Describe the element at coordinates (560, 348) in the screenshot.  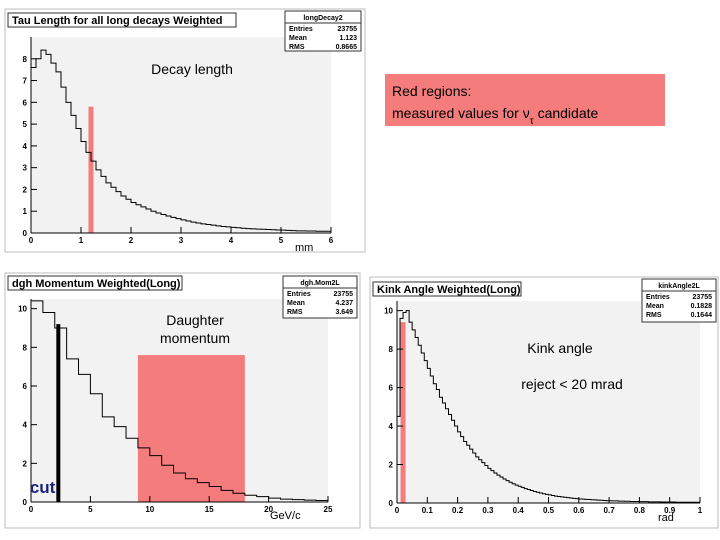
I see `annotation-line: Kink angle` at that location.